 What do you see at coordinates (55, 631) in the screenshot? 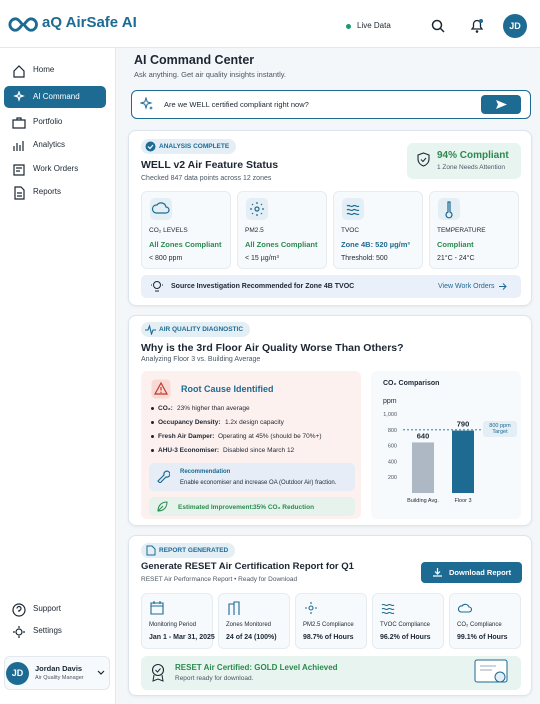
I see `nav-item: Settings` at bounding box center [55, 631].